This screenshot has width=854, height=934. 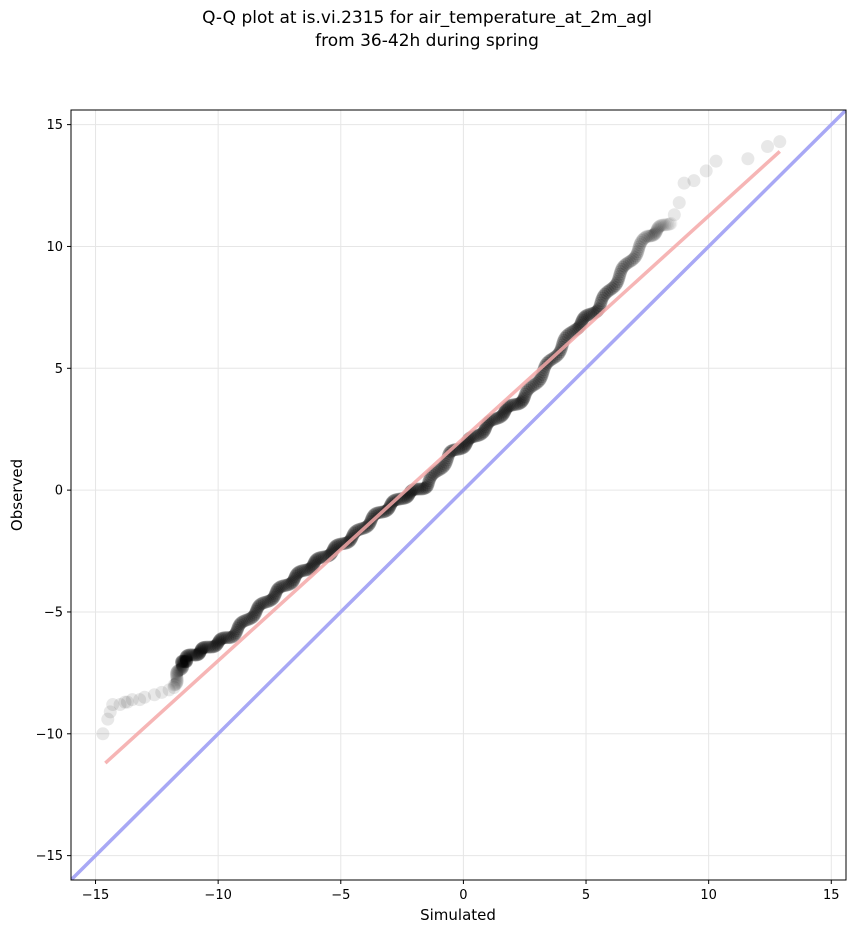 What do you see at coordinates (217, 895) in the screenshot?
I see `x-tick-label: −10` at bounding box center [217, 895].